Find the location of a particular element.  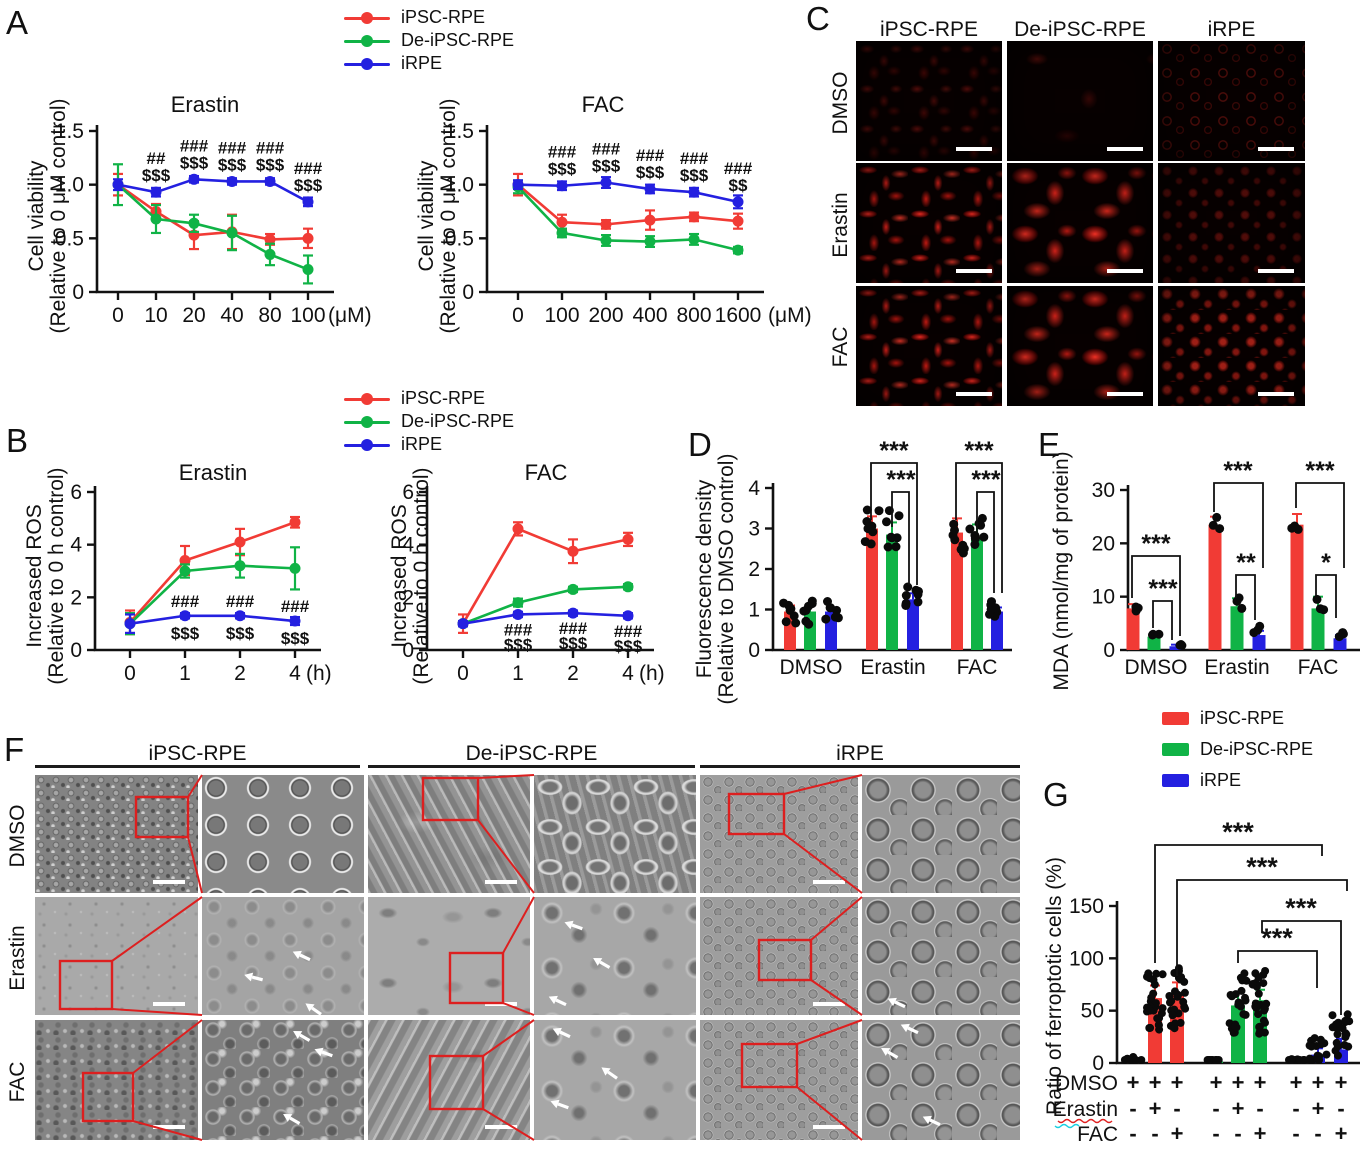

y-tick-label: 6 is located at coordinates (76, 492).